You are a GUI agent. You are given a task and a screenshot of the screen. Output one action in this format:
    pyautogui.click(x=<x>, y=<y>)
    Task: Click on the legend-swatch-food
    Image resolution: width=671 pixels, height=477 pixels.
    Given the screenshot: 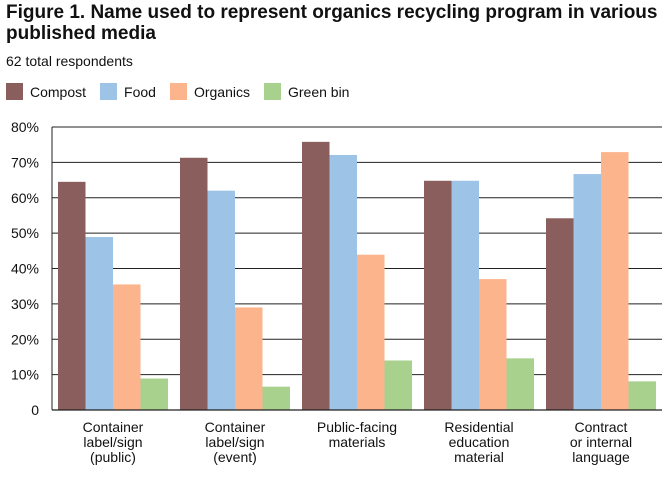 What is the action you would take?
    pyautogui.click(x=109, y=91)
    